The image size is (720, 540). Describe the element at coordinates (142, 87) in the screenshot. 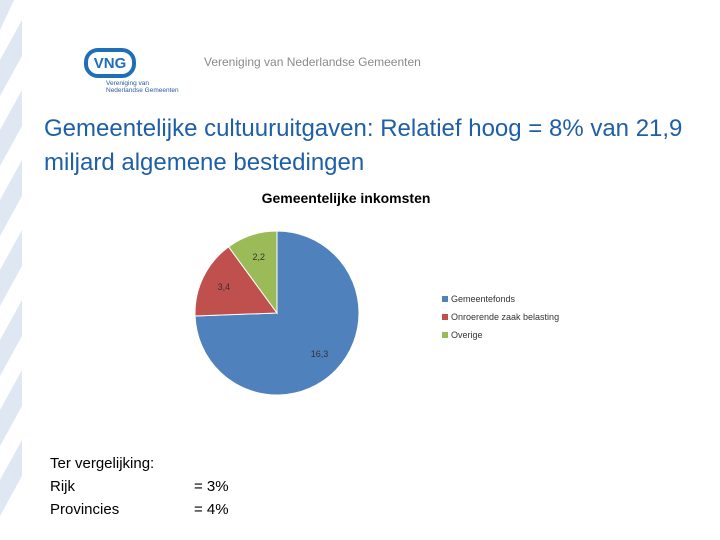

I see `vng-logo-subtitle: Vereniging van Nederlandse Gemeenten` at that location.